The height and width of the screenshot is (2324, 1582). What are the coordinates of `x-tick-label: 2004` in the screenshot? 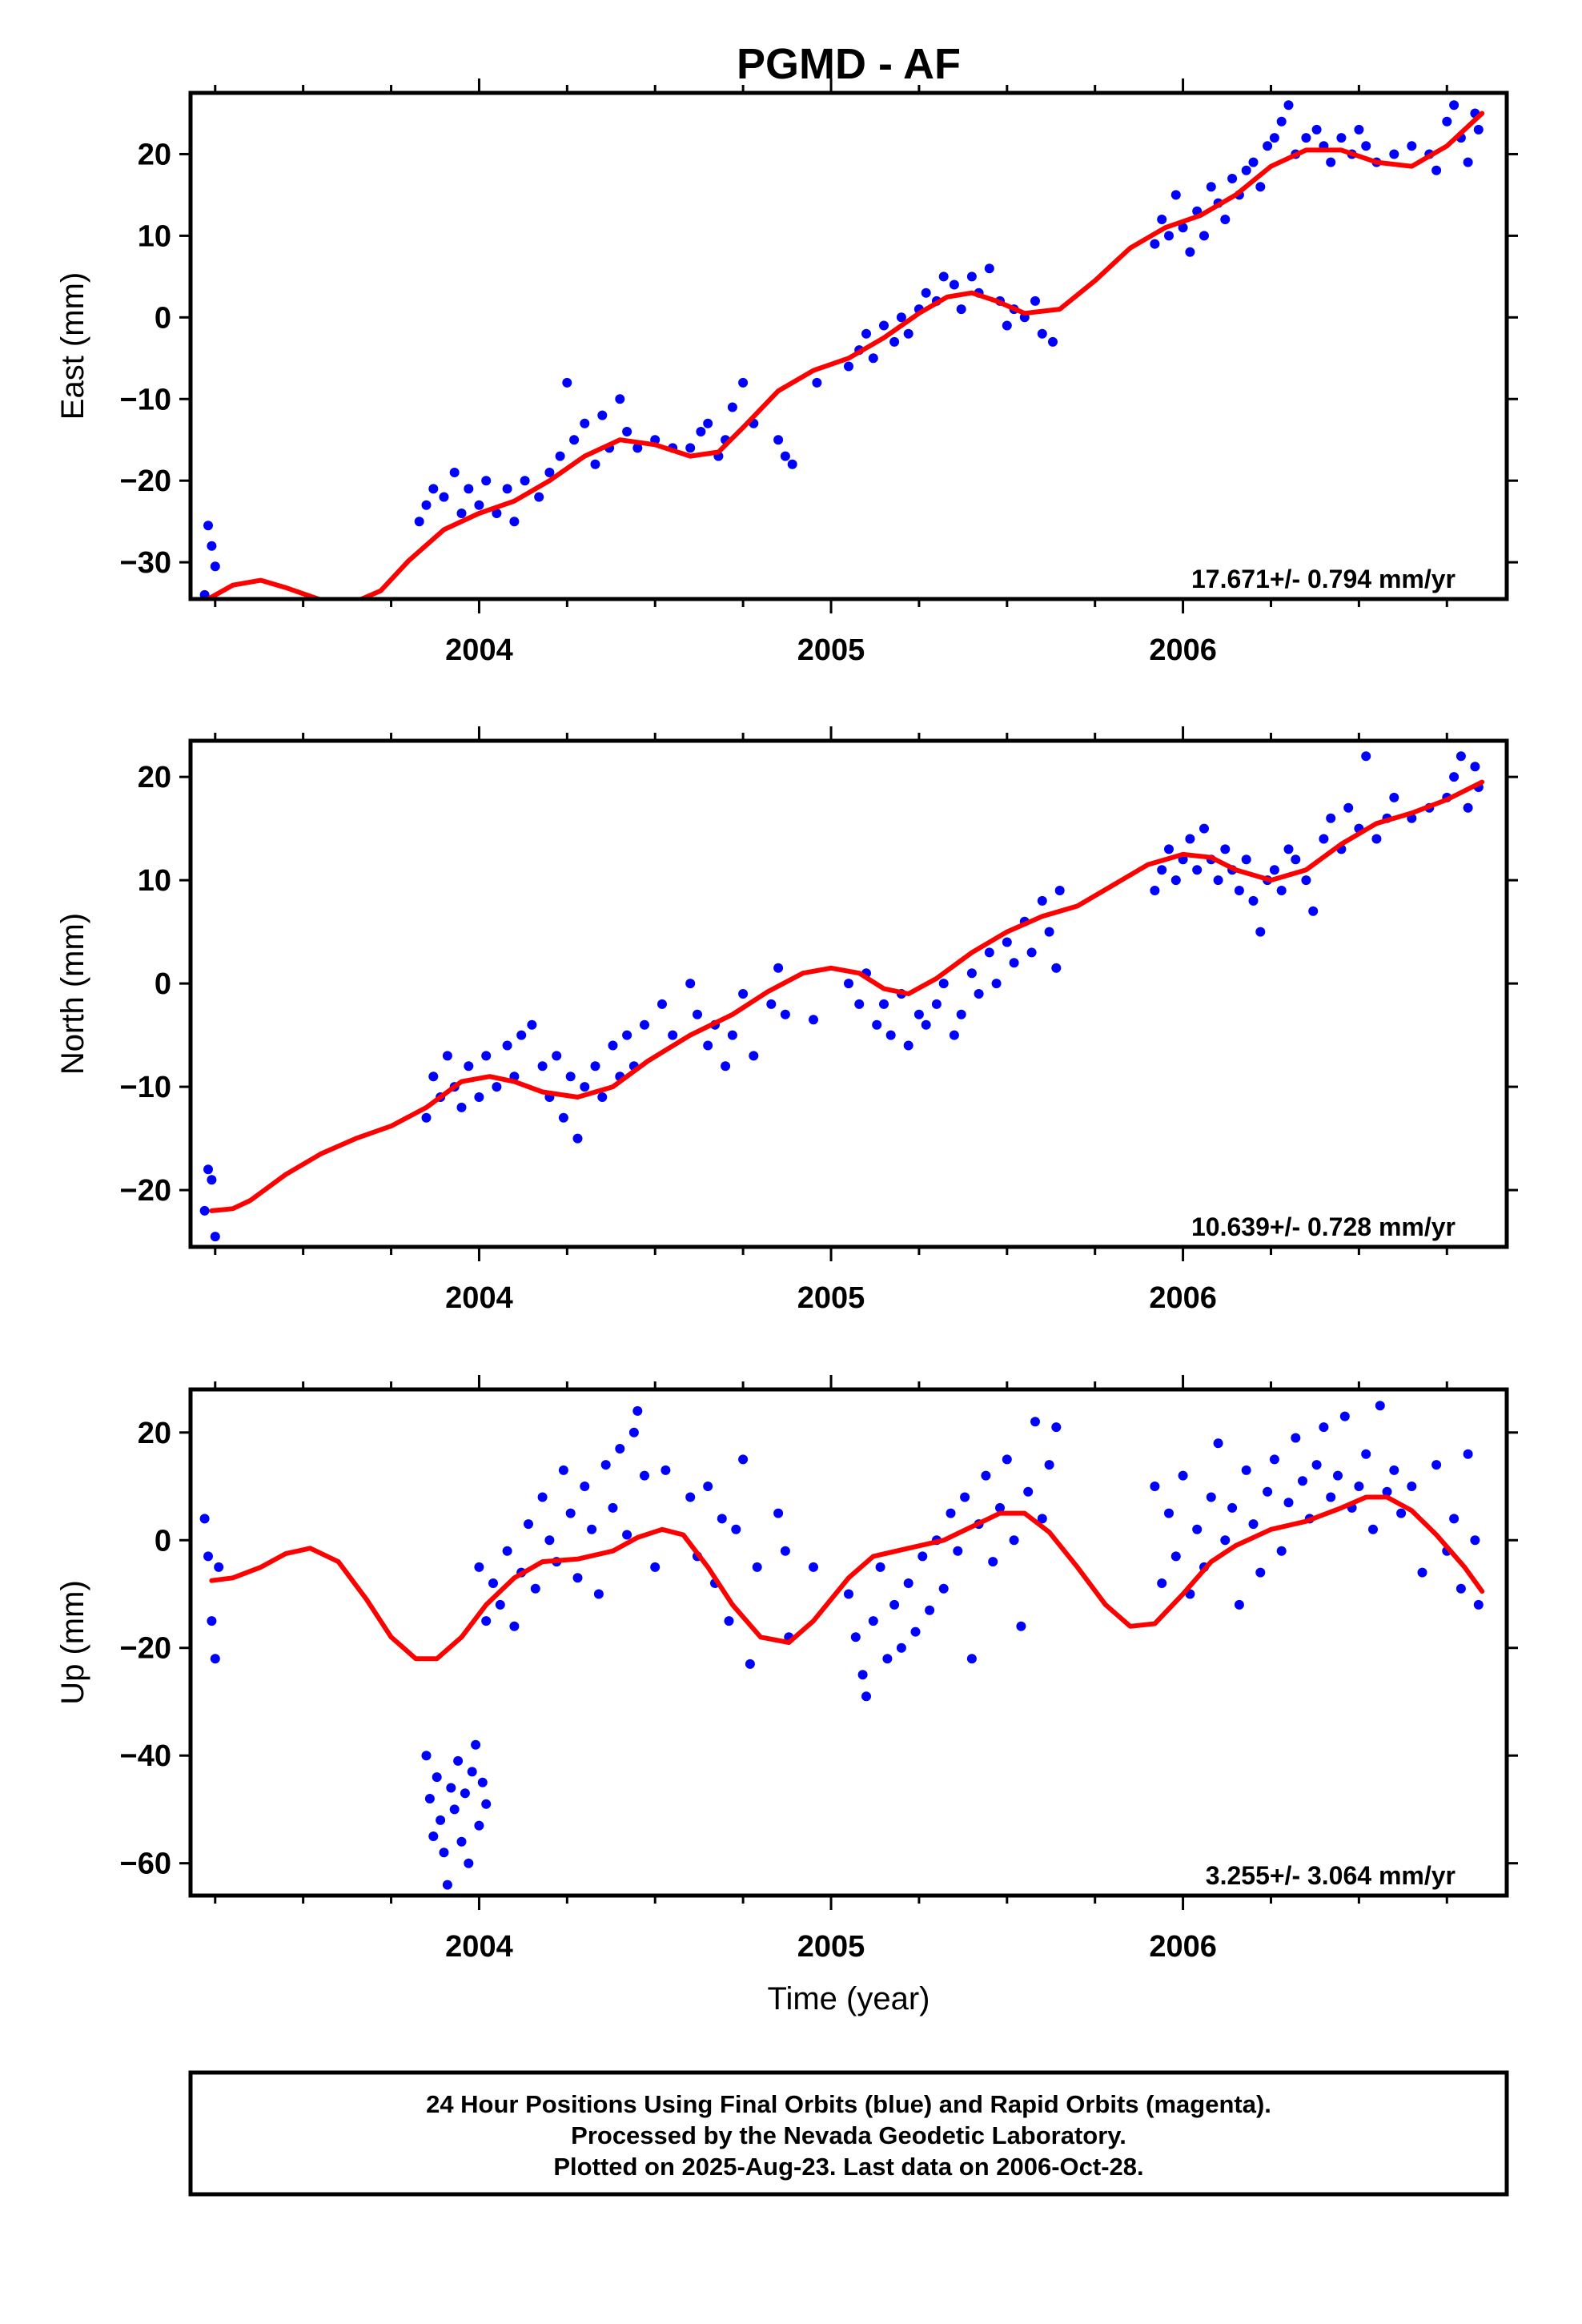 It's located at (479, 1947).